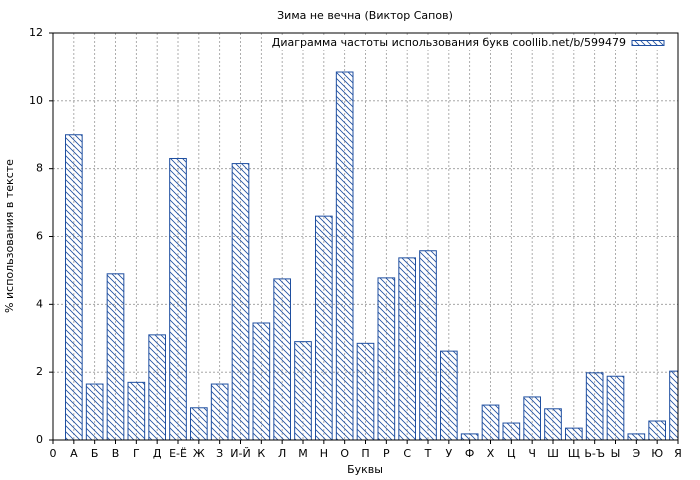 The height and width of the screenshot is (480, 700). Describe the element at coordinates (136, 453) in the screenshot. I see `x-tick-label: Г` at that location.